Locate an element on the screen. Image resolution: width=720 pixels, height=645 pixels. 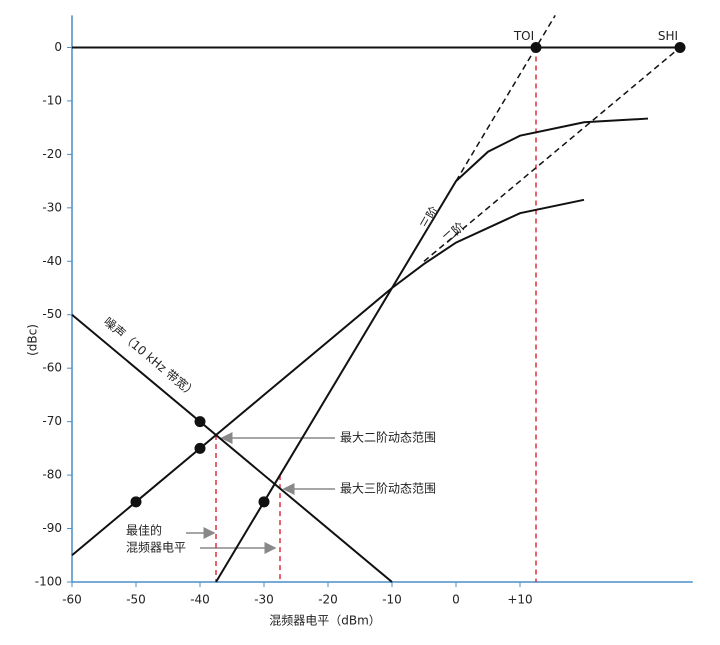
y-tick-label: -100 is located at coordinates (48, 582).